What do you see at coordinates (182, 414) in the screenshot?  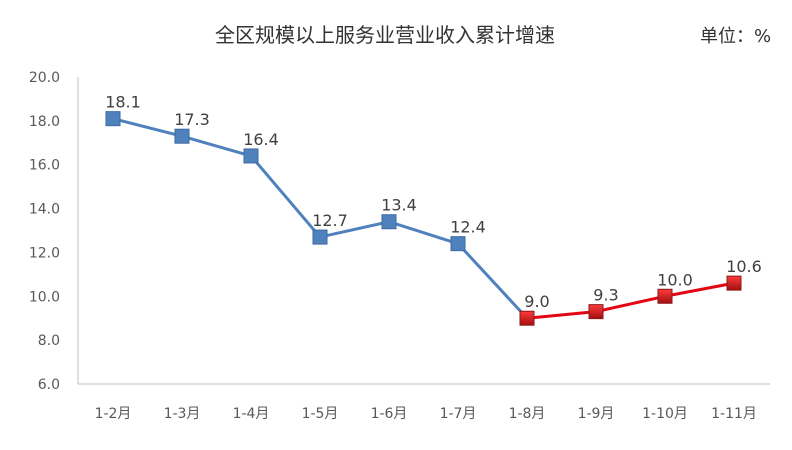 I see `x-tick-label: 1-3月` at bounding box center [182, 414].